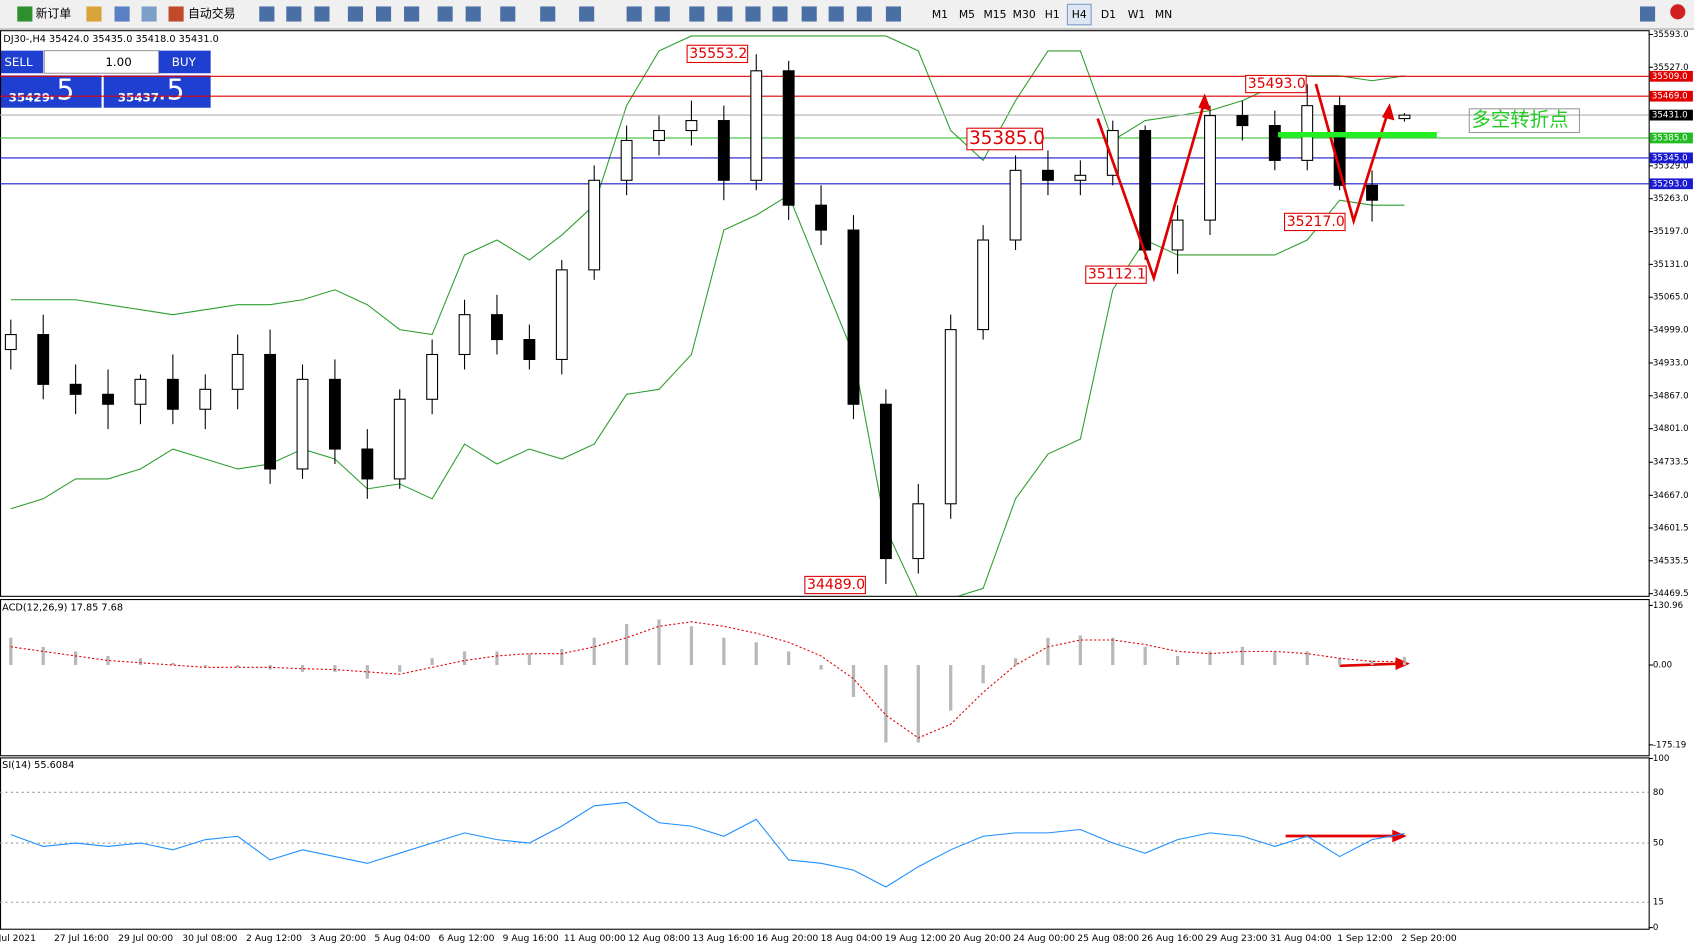  I want to click on y-tick-label: 80, so click(1658, 793).